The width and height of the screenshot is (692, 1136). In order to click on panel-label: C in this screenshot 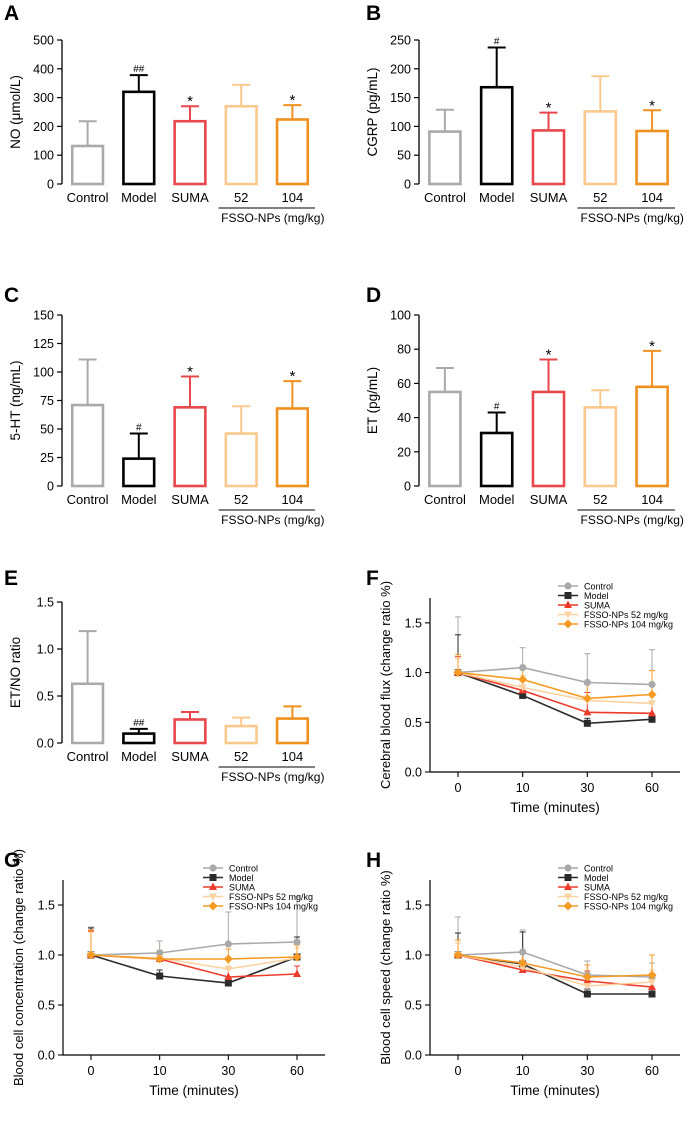, I will do `click(11, 295)`.